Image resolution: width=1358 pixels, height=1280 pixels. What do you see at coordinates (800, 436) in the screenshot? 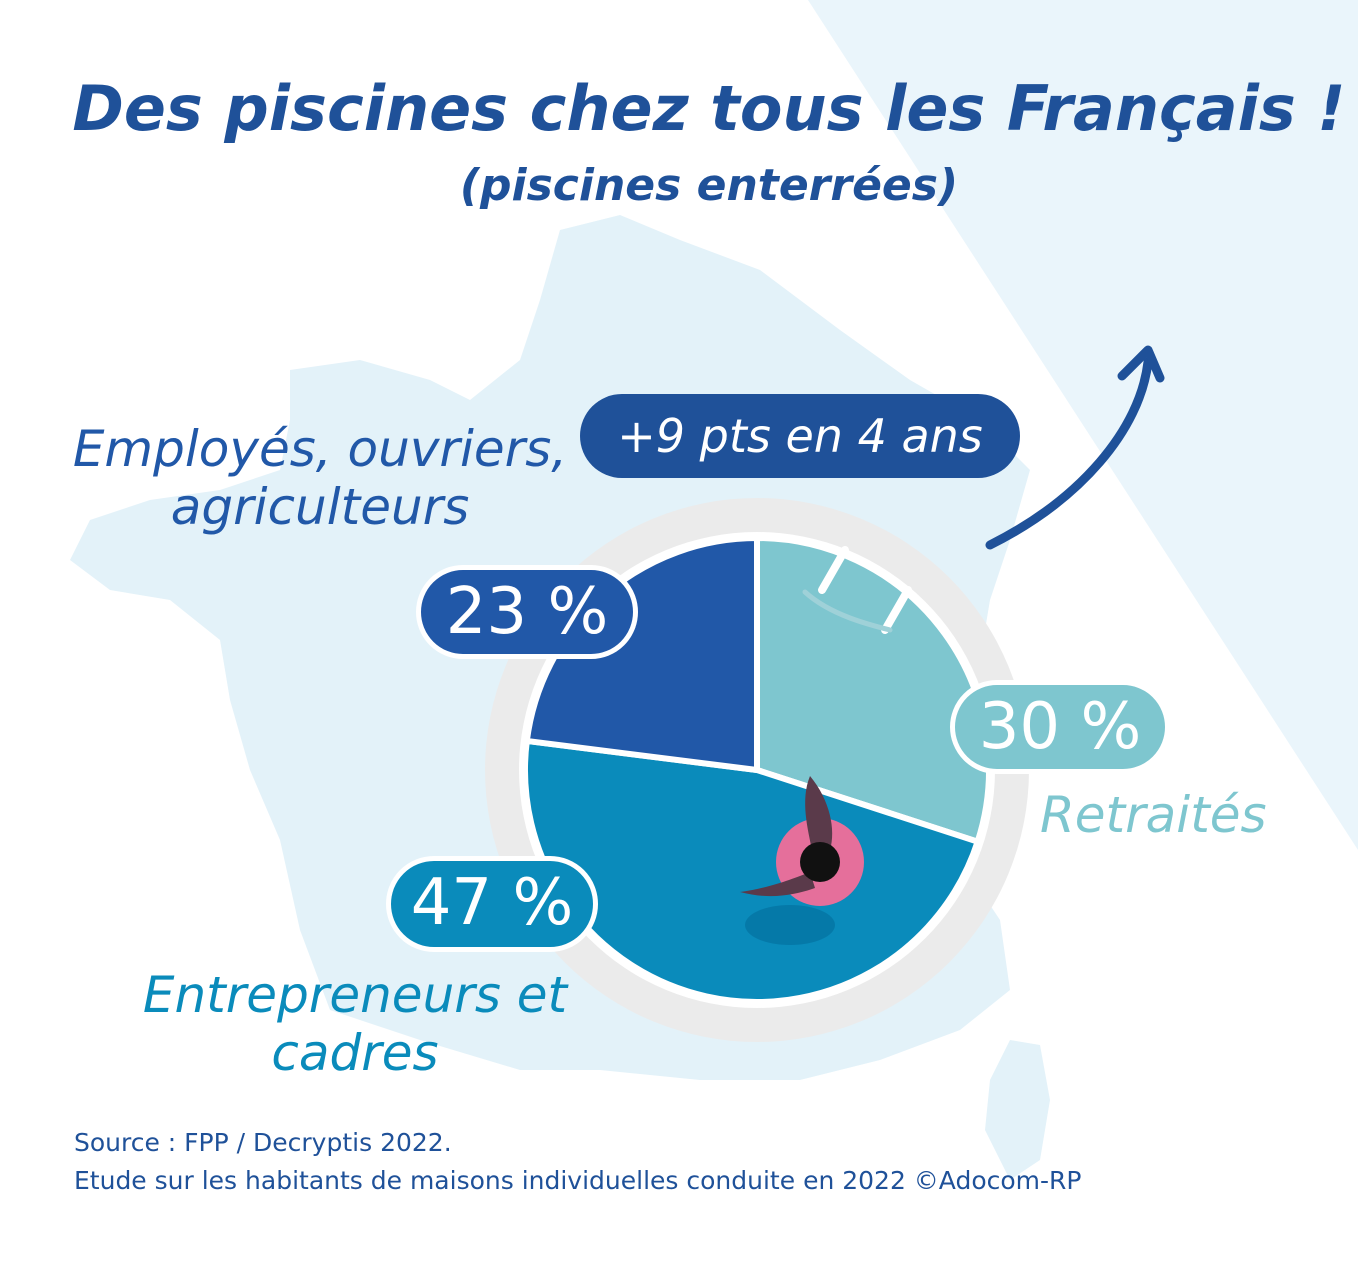
I see `trend-badge: +9 pts en 4 ans` at bounding box center [800, 436].